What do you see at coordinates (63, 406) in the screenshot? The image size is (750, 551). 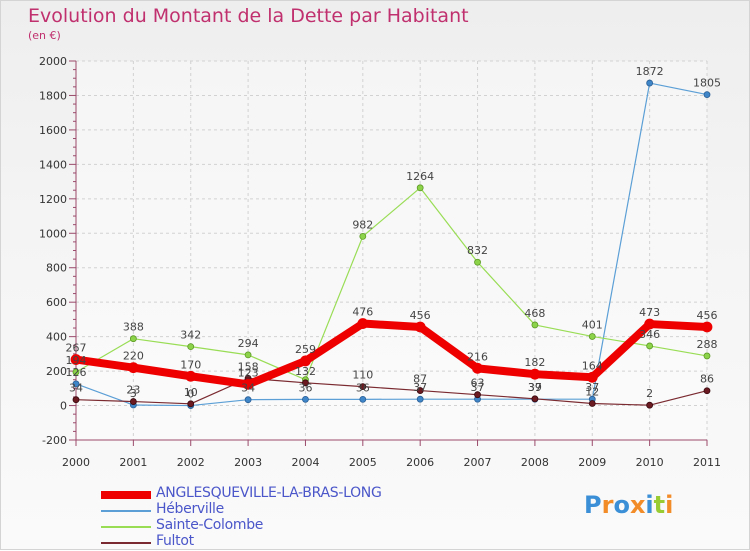 I see `y-tick-label: 0` at bounding box center [63, 406].